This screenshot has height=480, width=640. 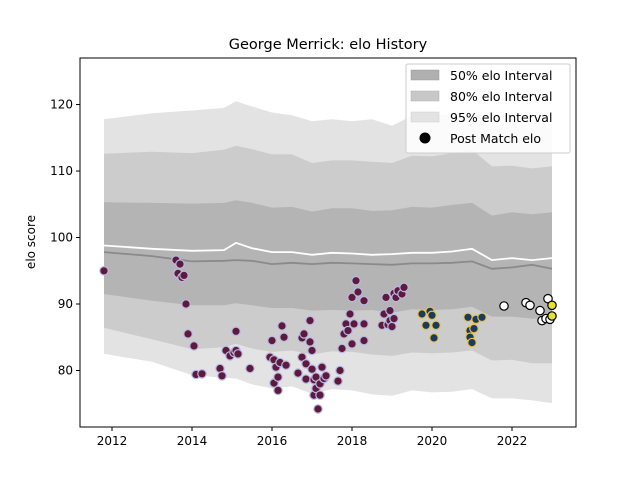 I want to click on mean-line, so click(x=328, y=251).